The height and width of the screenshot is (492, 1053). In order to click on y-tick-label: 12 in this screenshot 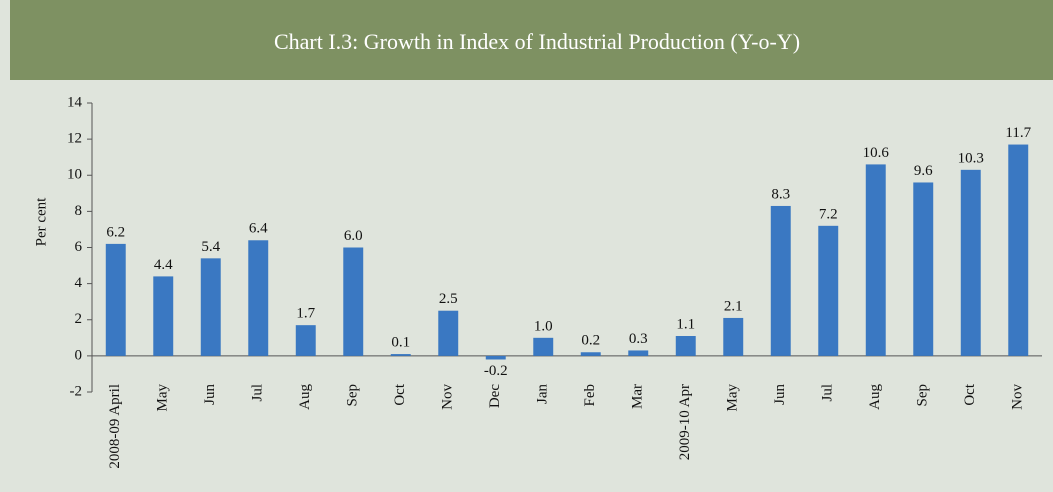, I will do `click(74, 139)`.